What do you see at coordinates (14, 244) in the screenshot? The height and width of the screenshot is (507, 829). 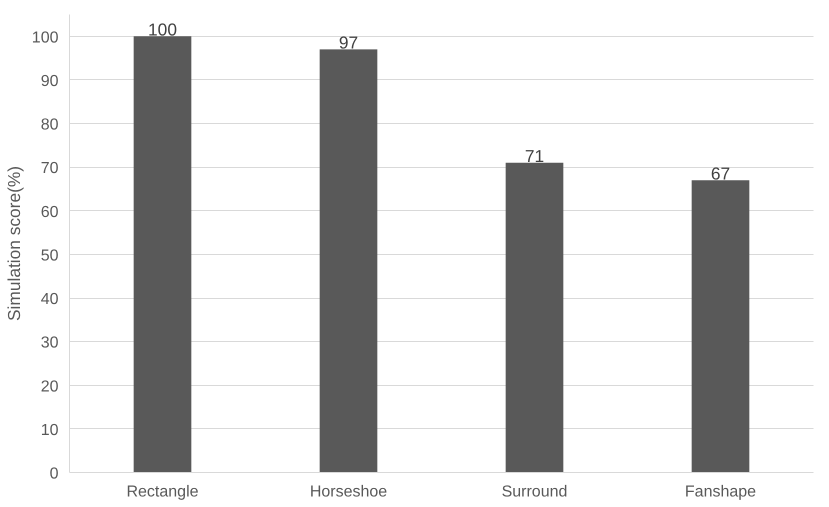 I see `y-axis-title: Simulation score(%)` at bounding box center [14, 244].